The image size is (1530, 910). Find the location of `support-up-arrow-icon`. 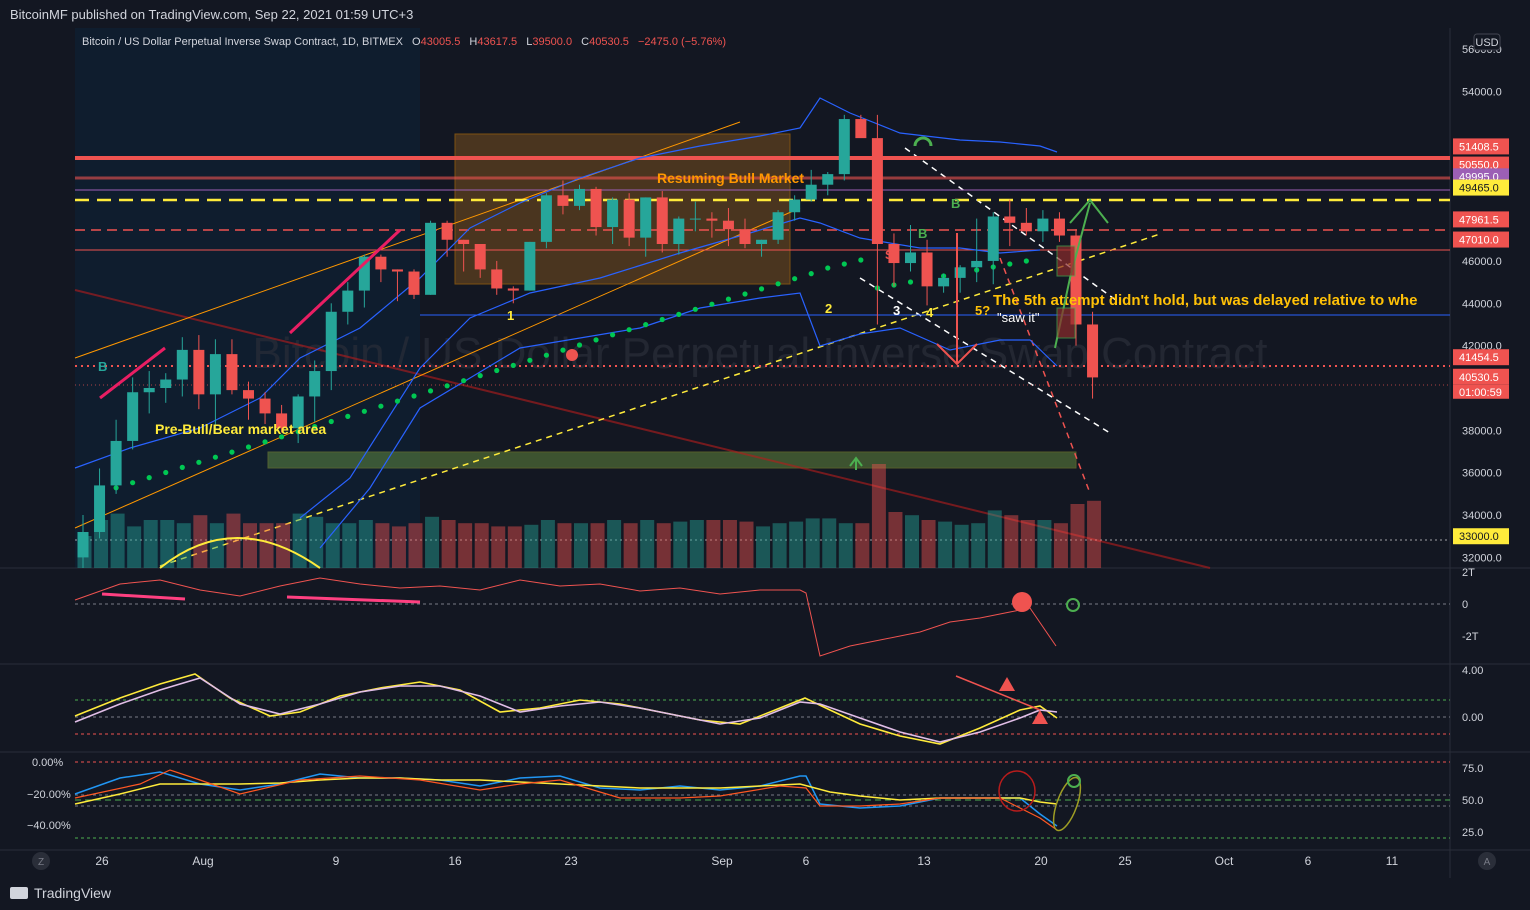

support-up-arrow-icon is located at coordinates (856, 463).